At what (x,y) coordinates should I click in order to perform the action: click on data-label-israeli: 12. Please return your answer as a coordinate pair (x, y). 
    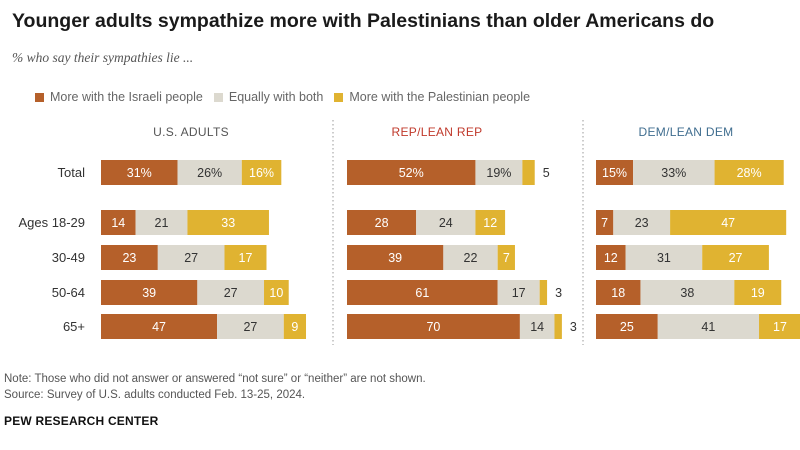
    Looking at the image, I should click on (611, 258).